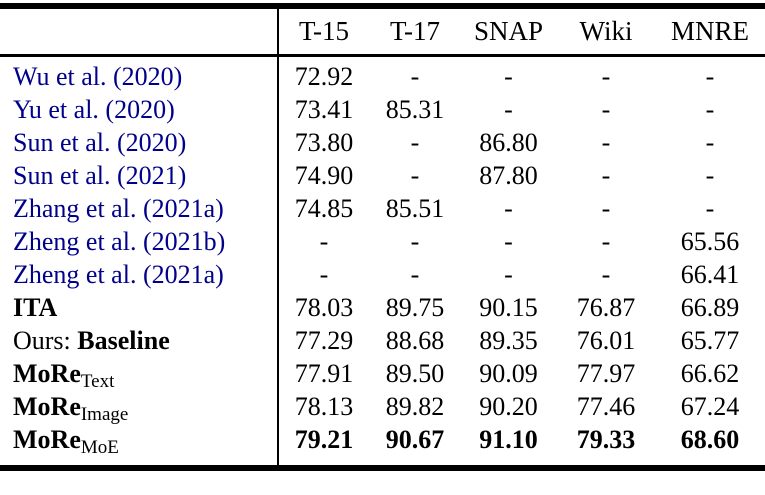 This screenshot has height=495, width=765. I want to click on metric-value: 74.90, so click(324, 175).